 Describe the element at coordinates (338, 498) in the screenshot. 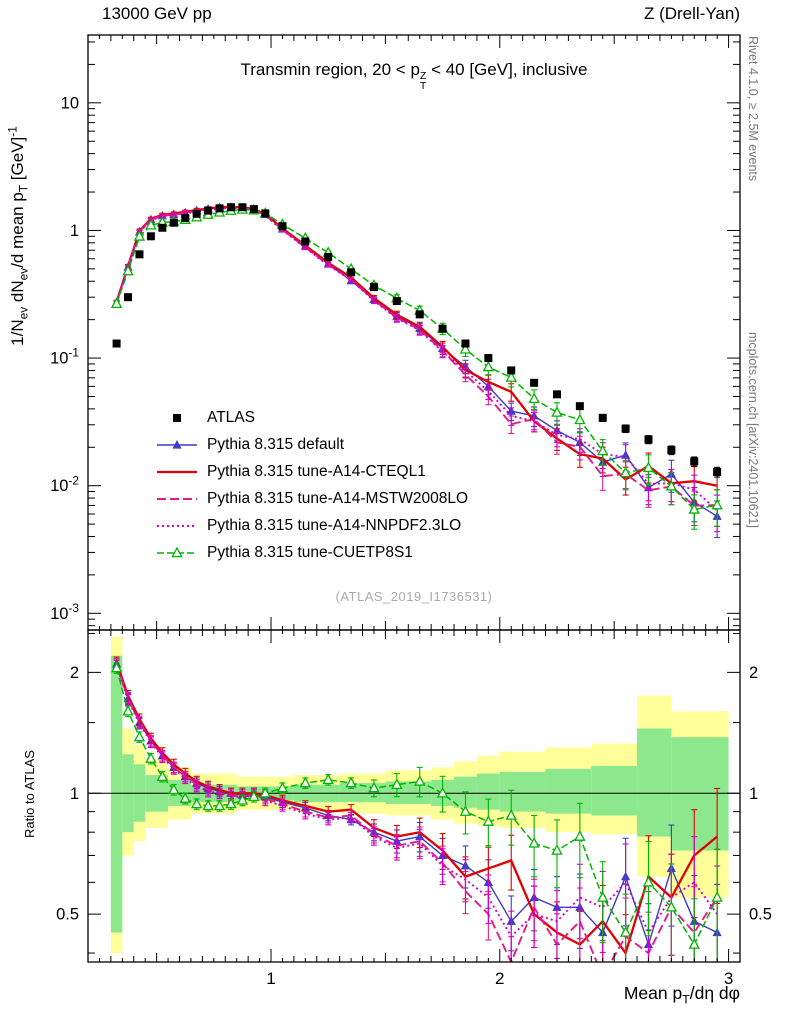

I see `legend-label: Pythia 8.315 tune-A14-MSTW2008LO` at that location.